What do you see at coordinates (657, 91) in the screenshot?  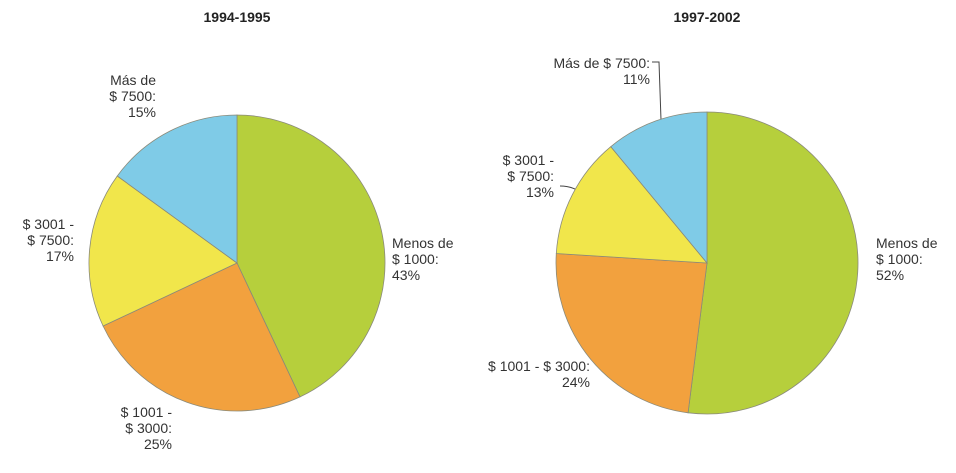 I see `leader-line` at bounding box center [657, 91].